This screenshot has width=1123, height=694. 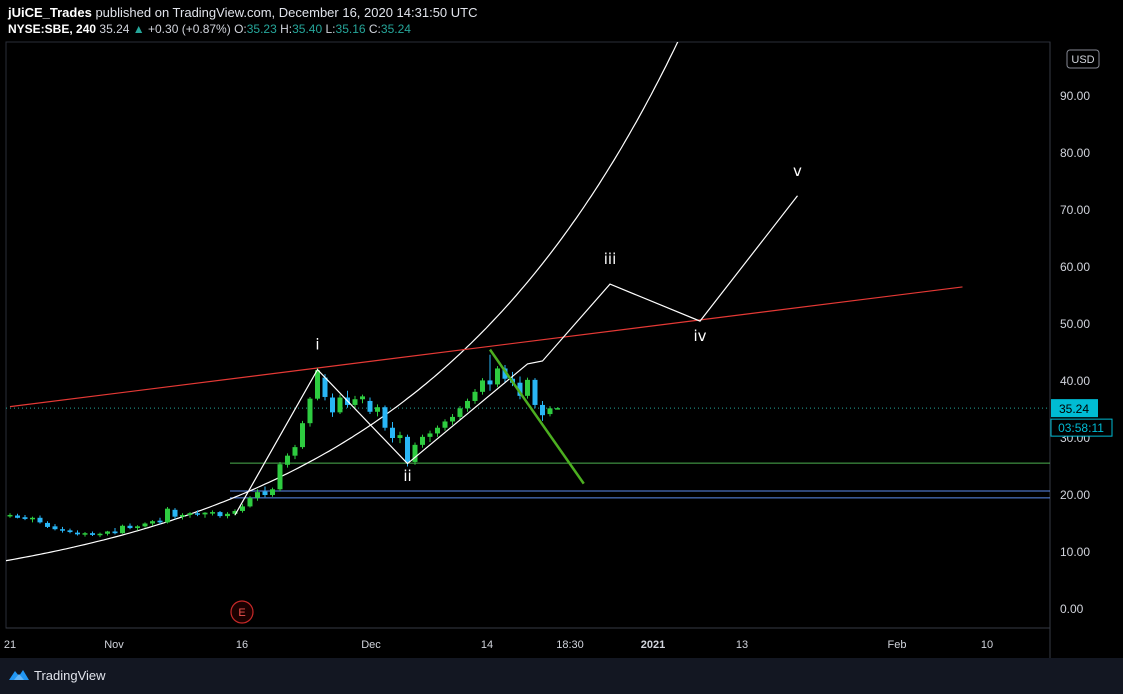 What do you see at coordinates (561, 676) in the screenshot?
I see `footer-bar: TradingView` at bounding box center [561, 676].